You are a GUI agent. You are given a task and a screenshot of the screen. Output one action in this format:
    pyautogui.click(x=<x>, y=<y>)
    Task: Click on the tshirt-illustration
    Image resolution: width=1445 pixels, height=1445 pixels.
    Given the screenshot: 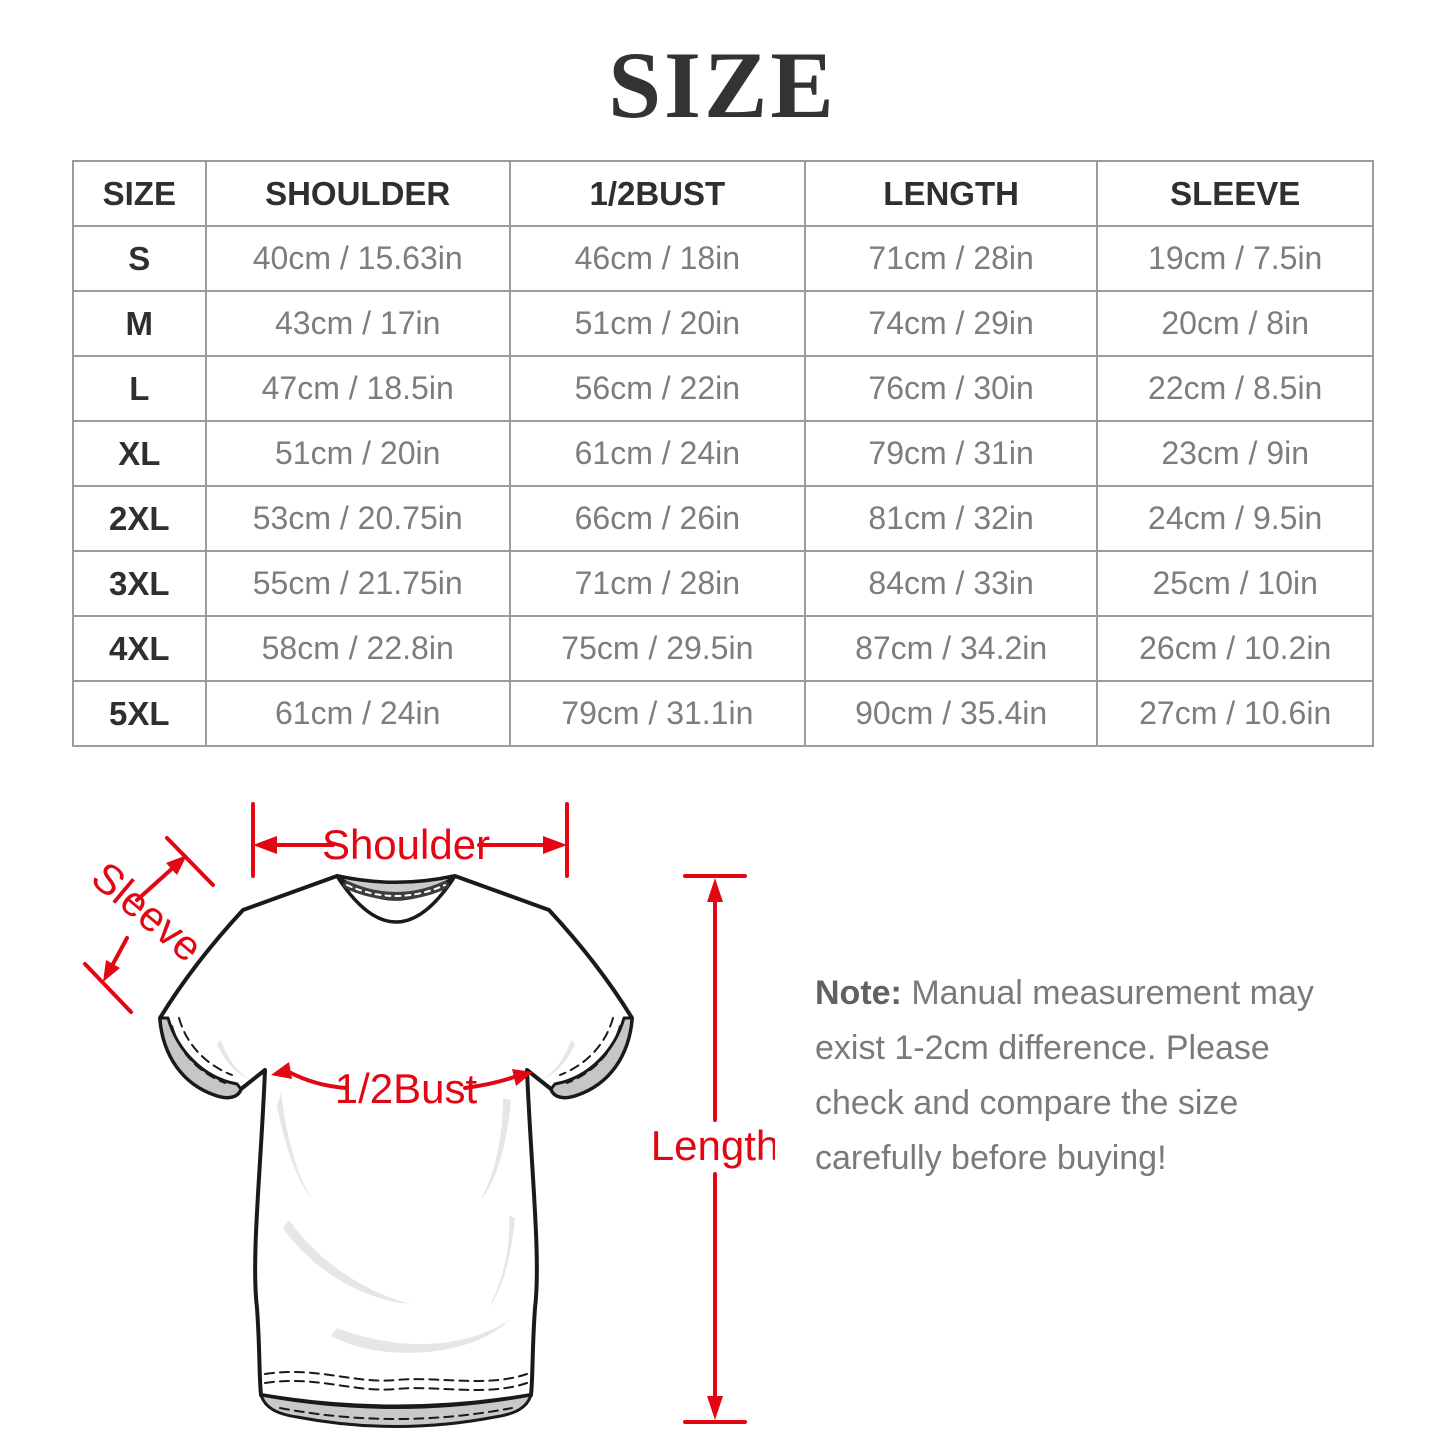 What is the action you would take?
    pyautogui.click(x=396, y=1151)
    